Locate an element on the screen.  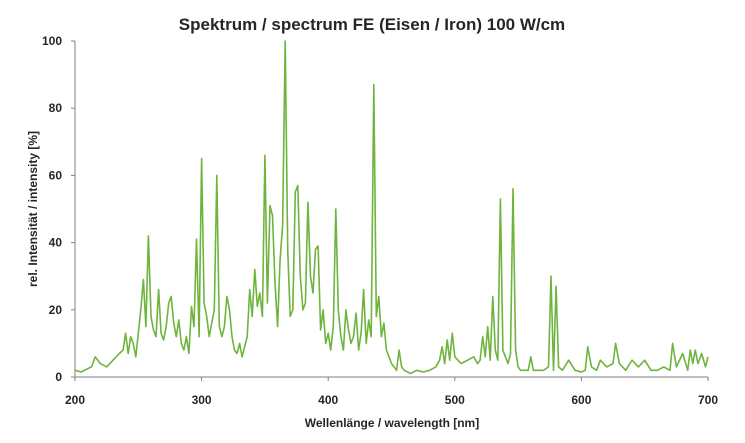
x-tick-label: 400 is located at coordinates (328, 400).